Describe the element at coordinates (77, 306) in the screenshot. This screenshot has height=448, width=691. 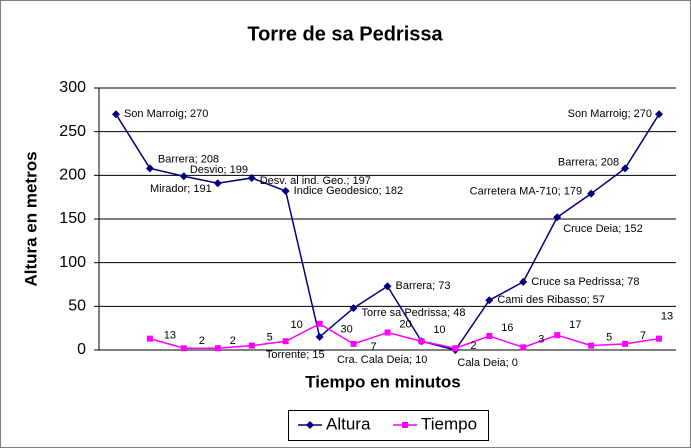
I see `y-tick-label: 50` at that location.